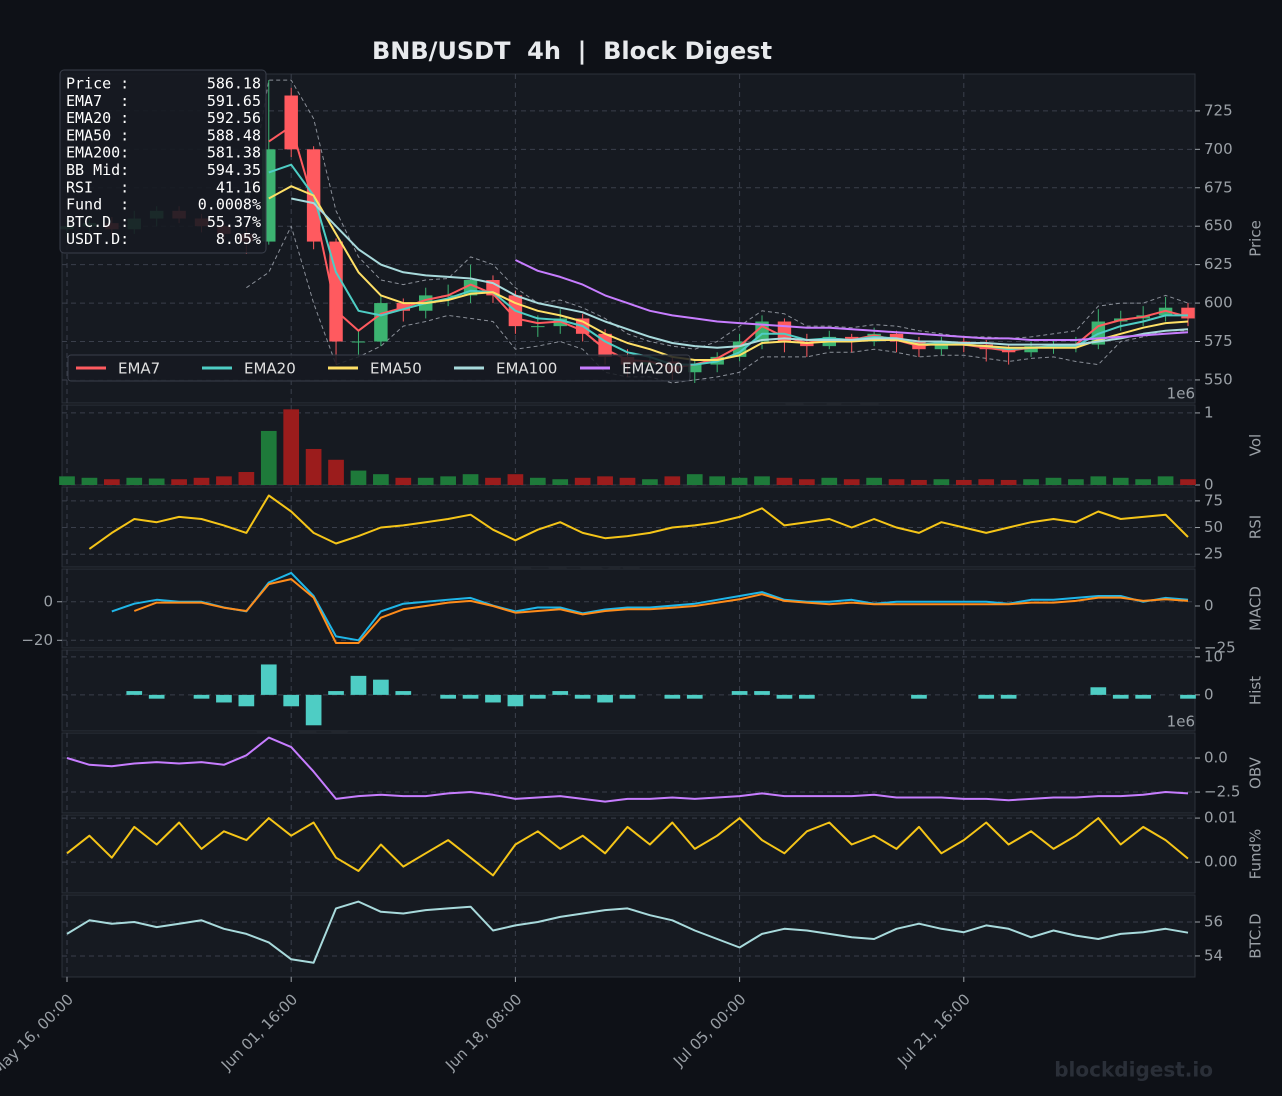  Describe the element at coordinates (1213, 500) in the screenshot. I see `y-tick-label: 75` at that location.